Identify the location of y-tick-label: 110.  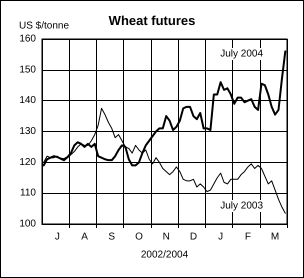
(28, 193).